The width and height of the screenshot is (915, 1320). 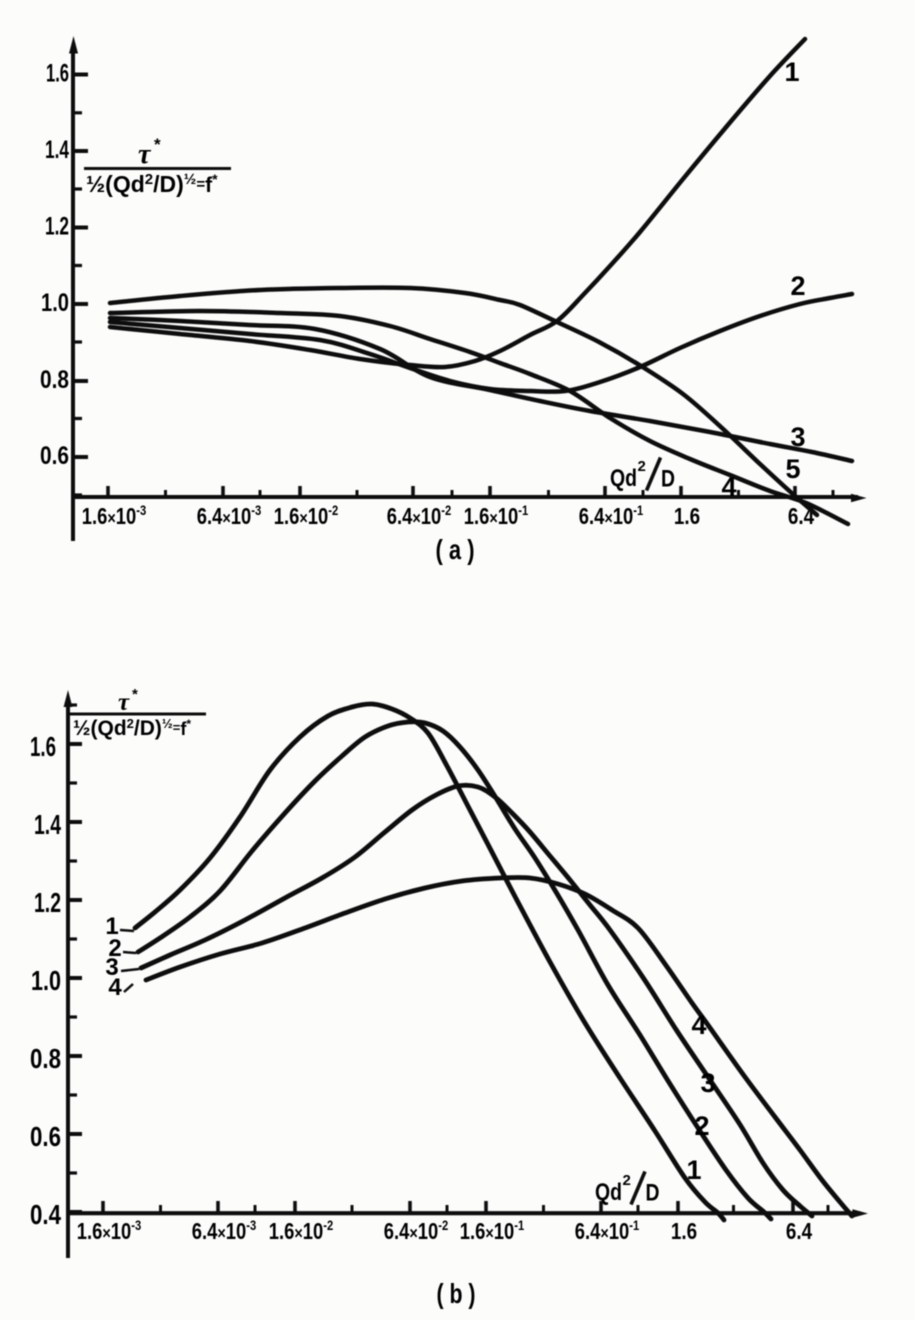 What do you see at coordinates (224, 1231) in the screenshot?
I see `svg-text: 6.4×10⁻³` at bounding box center [224, 1231].